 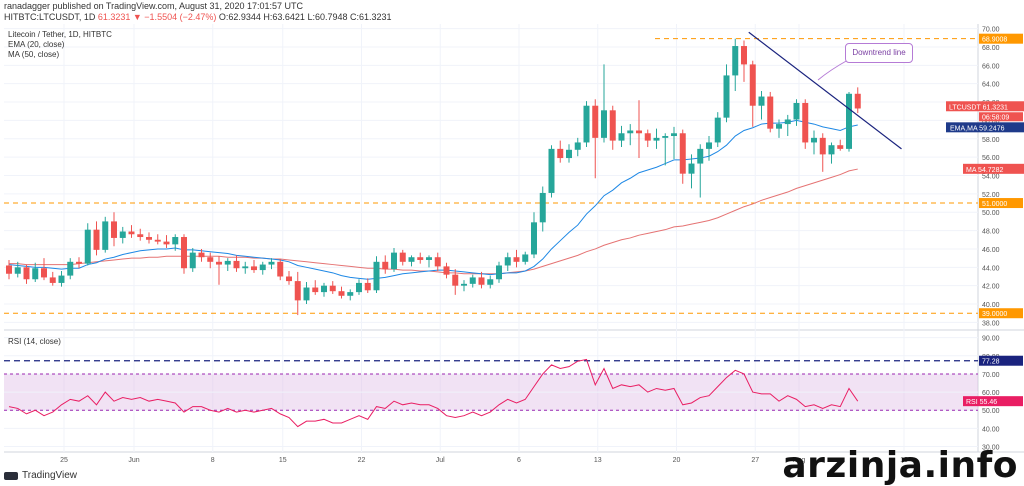 I want to click on price-tick-label: 58.00, so click(x=991, y=140).